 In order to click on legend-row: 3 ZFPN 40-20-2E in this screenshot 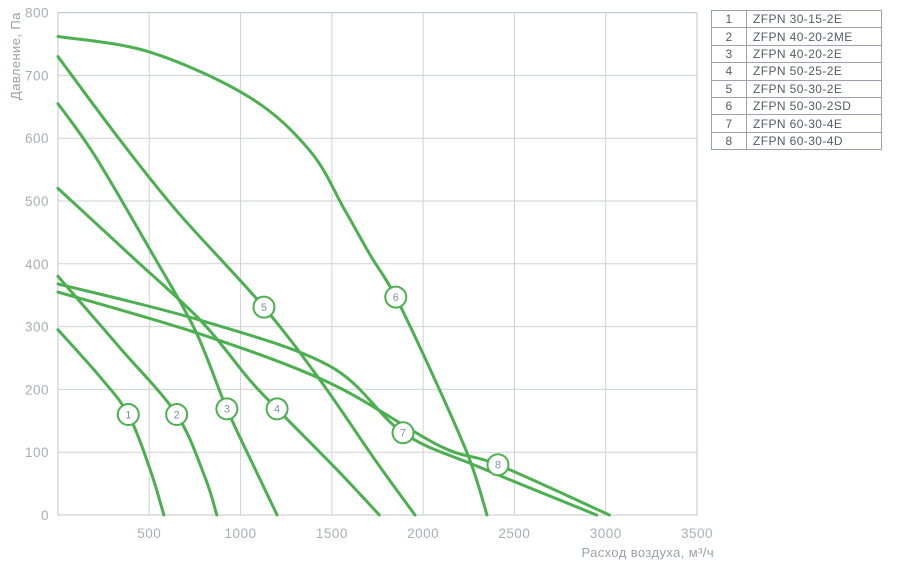, I will do `click(796, 54)`.